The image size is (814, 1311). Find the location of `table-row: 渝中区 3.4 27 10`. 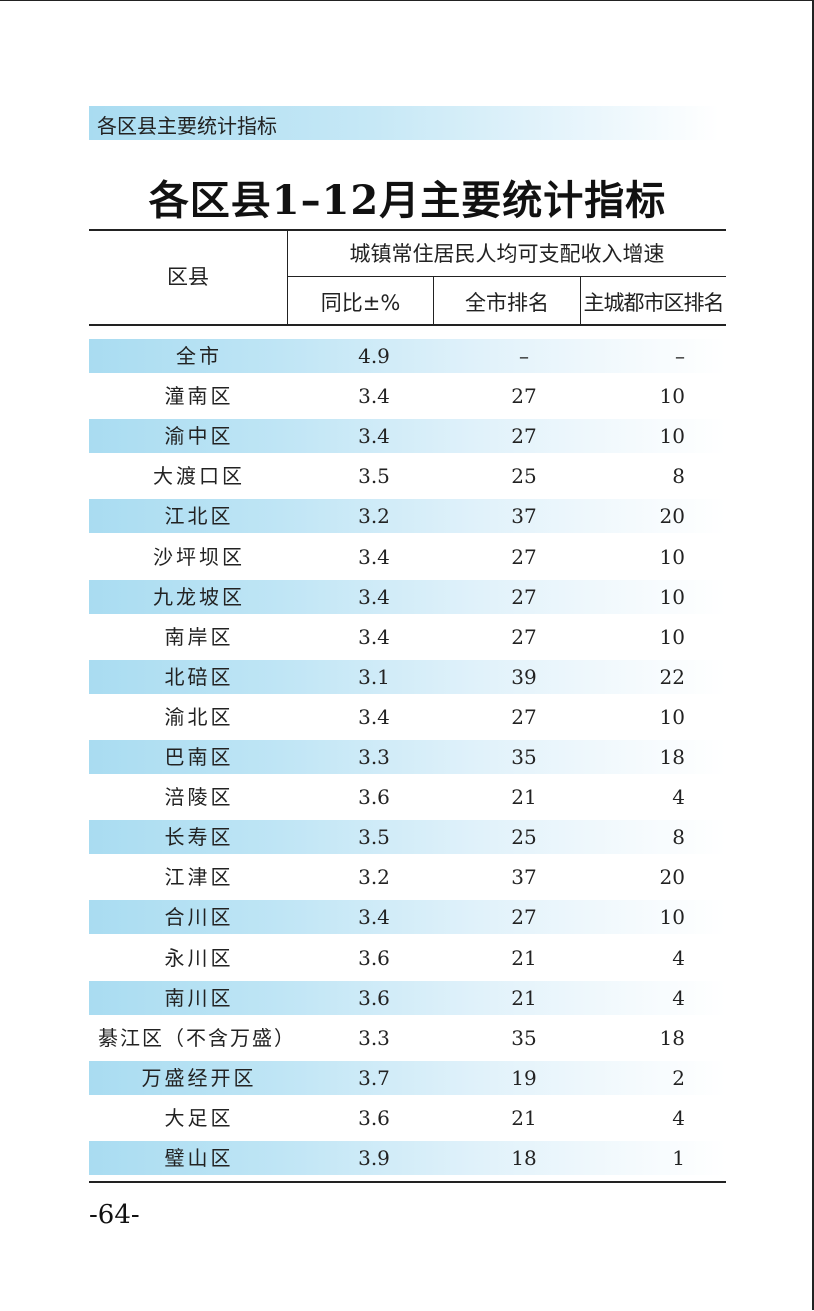

table-row: 渝中区 3.4 27 10 is located at coordinates (407, 436).